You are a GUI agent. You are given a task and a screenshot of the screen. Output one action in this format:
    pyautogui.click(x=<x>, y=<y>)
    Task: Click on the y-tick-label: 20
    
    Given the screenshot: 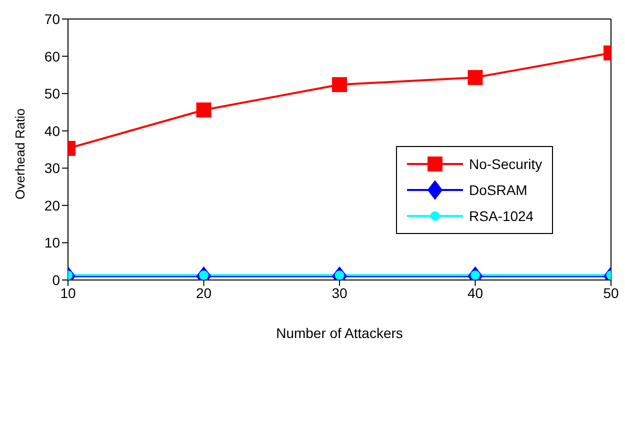 What is the action you would take?
    pyautogui.click(x=52, y=205)
    